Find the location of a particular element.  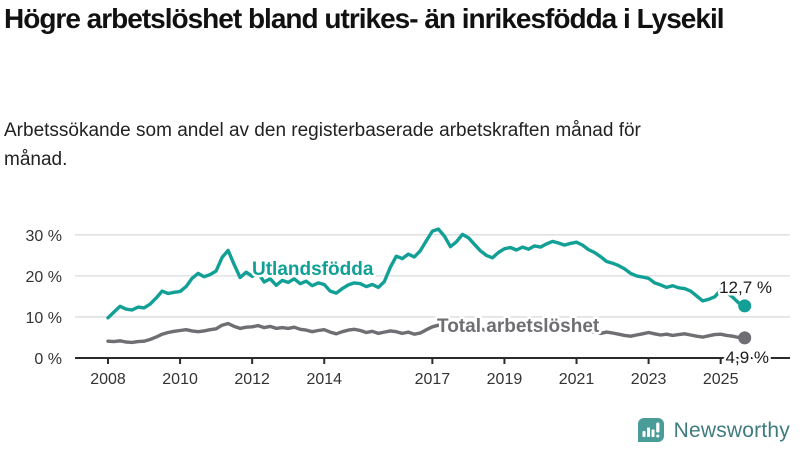

x-tick-label: 2008 is located at coordinates (108, 379).